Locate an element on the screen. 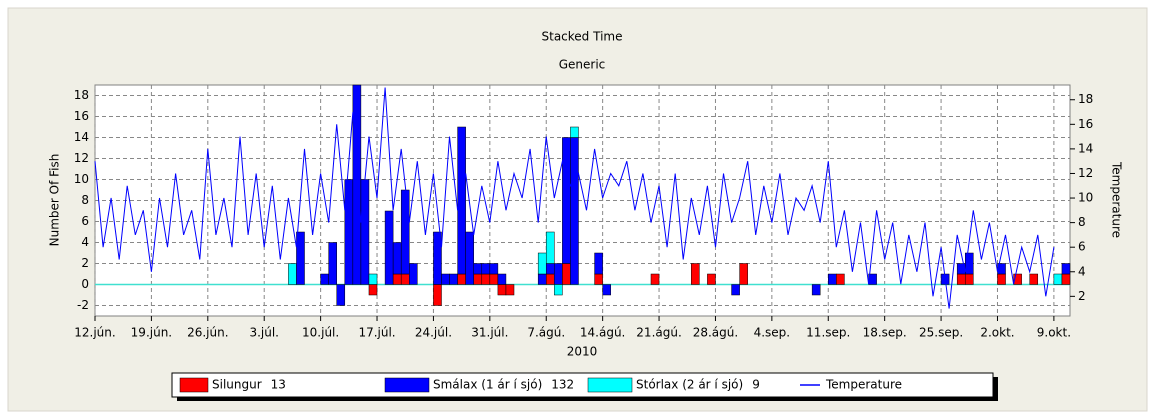 The height and width of the screenshot is (419, 1155). x-axis-label: 2010 is located at coordinates (582, 352).